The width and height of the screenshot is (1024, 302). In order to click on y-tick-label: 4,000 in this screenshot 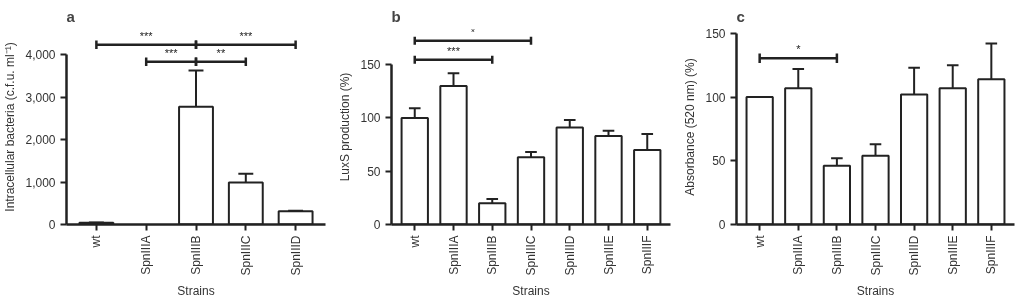, I will do `click(40, 55)`.